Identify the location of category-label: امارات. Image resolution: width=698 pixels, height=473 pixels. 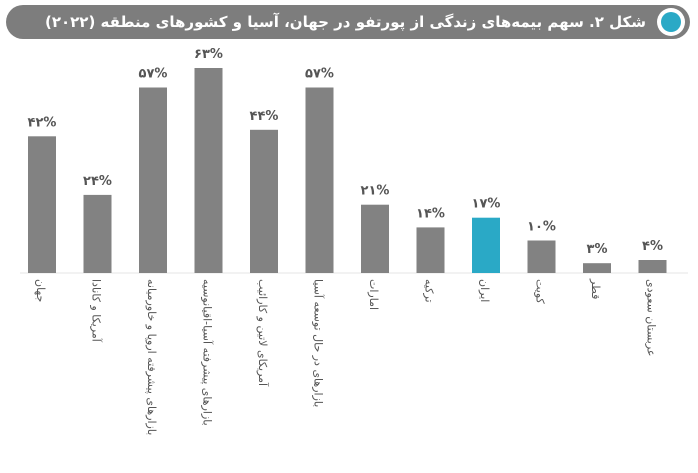
(373, 294).